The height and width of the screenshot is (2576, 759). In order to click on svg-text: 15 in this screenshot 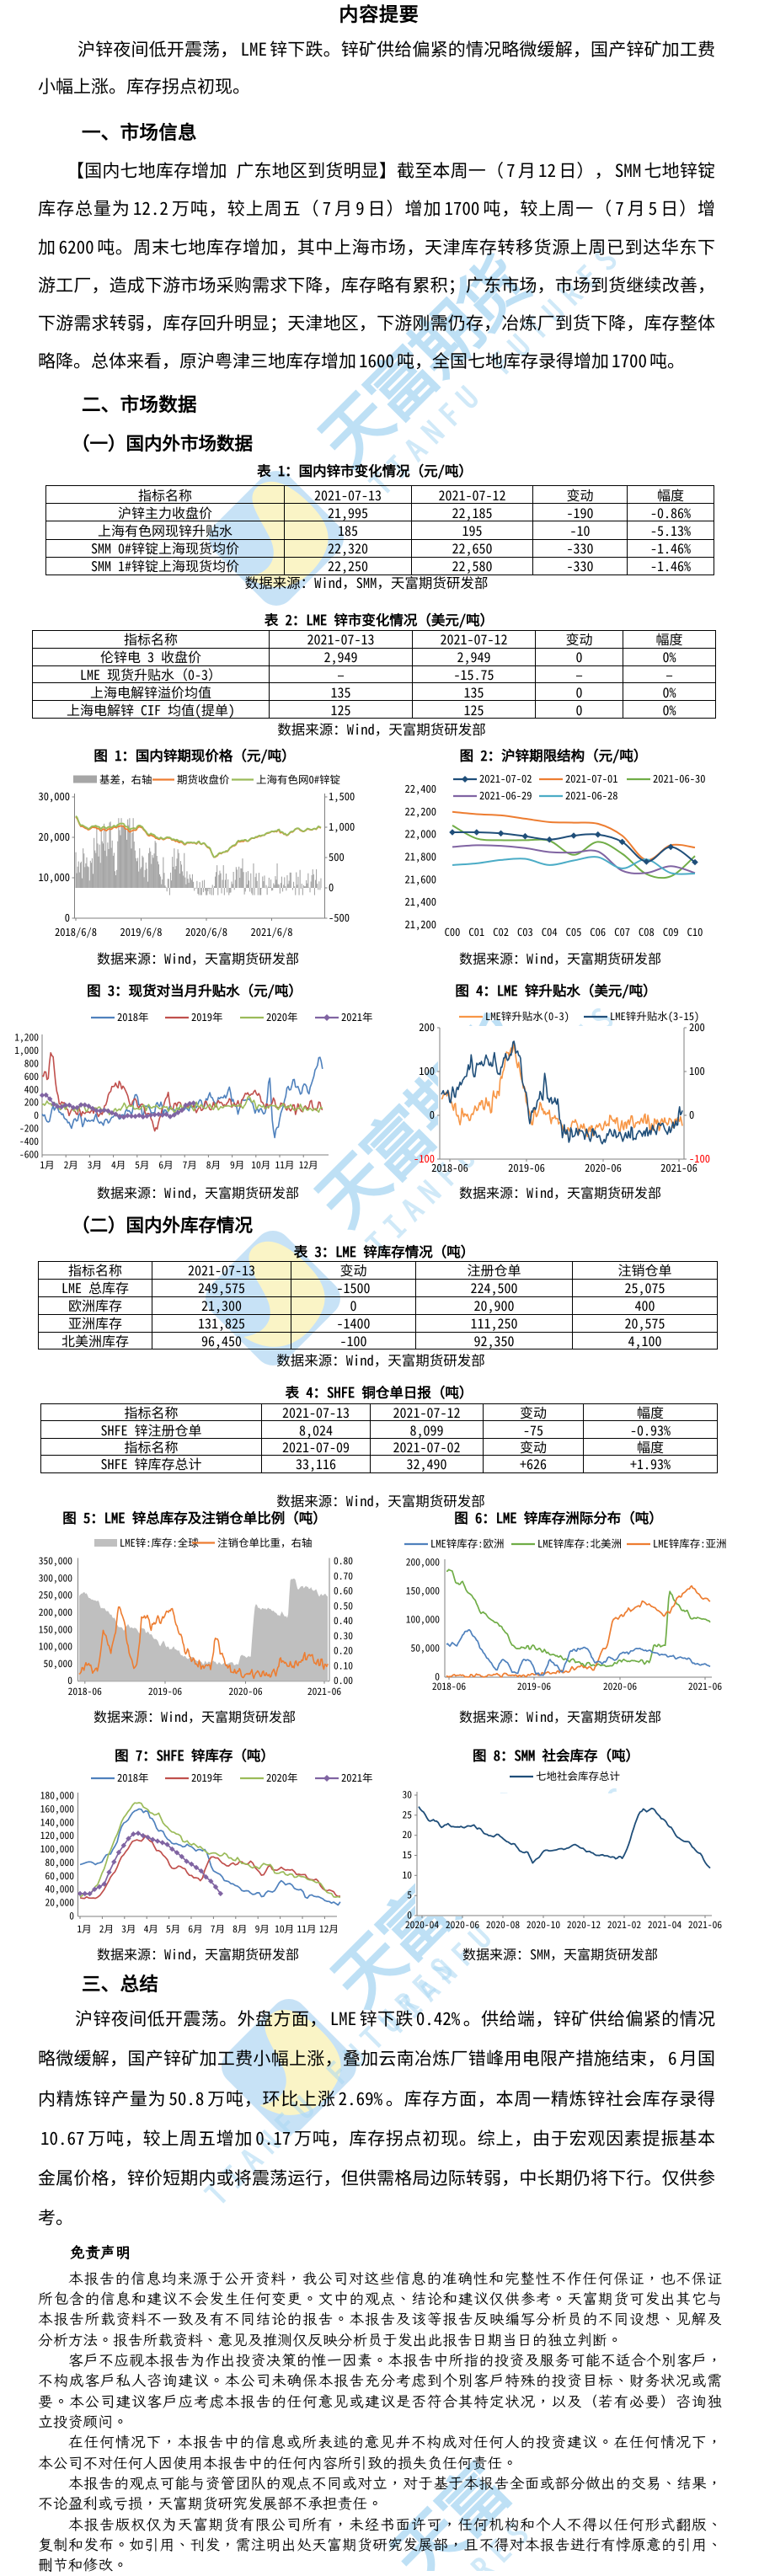, I will do `click(408, 1855)`.